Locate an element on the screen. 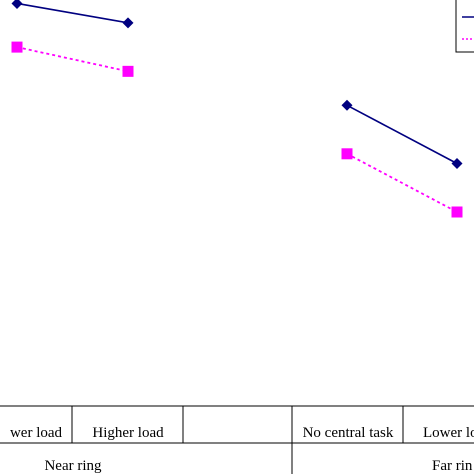  tick-label: wer load is located at coordinates (36, 433).